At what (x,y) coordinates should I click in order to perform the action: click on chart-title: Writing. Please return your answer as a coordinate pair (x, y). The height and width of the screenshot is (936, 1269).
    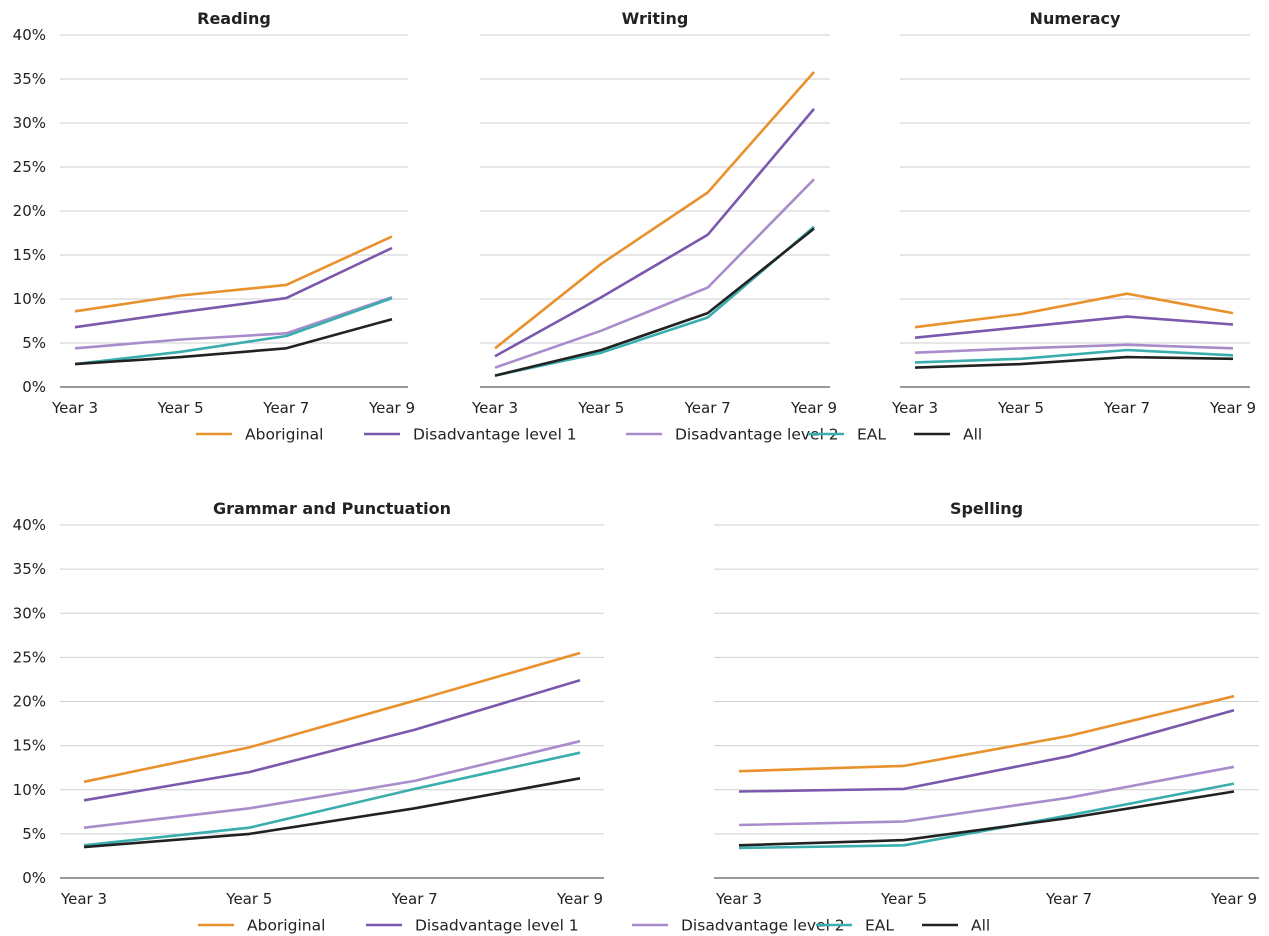
    Looking at the image, I should click on (655, 18).